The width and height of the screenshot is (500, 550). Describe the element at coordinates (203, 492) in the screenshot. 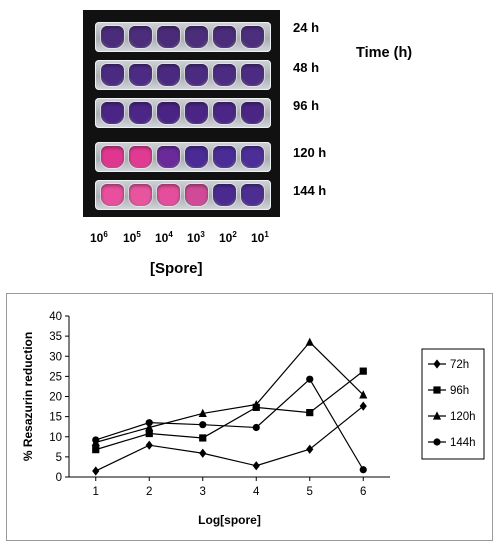

I see `x-tick-label: 3` at that location.